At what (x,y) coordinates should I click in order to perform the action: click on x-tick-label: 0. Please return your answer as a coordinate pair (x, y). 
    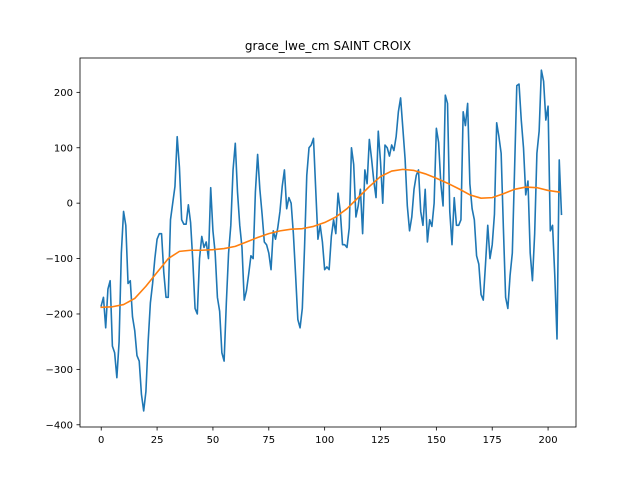
    Looking at the image, I should click on (101, 440).